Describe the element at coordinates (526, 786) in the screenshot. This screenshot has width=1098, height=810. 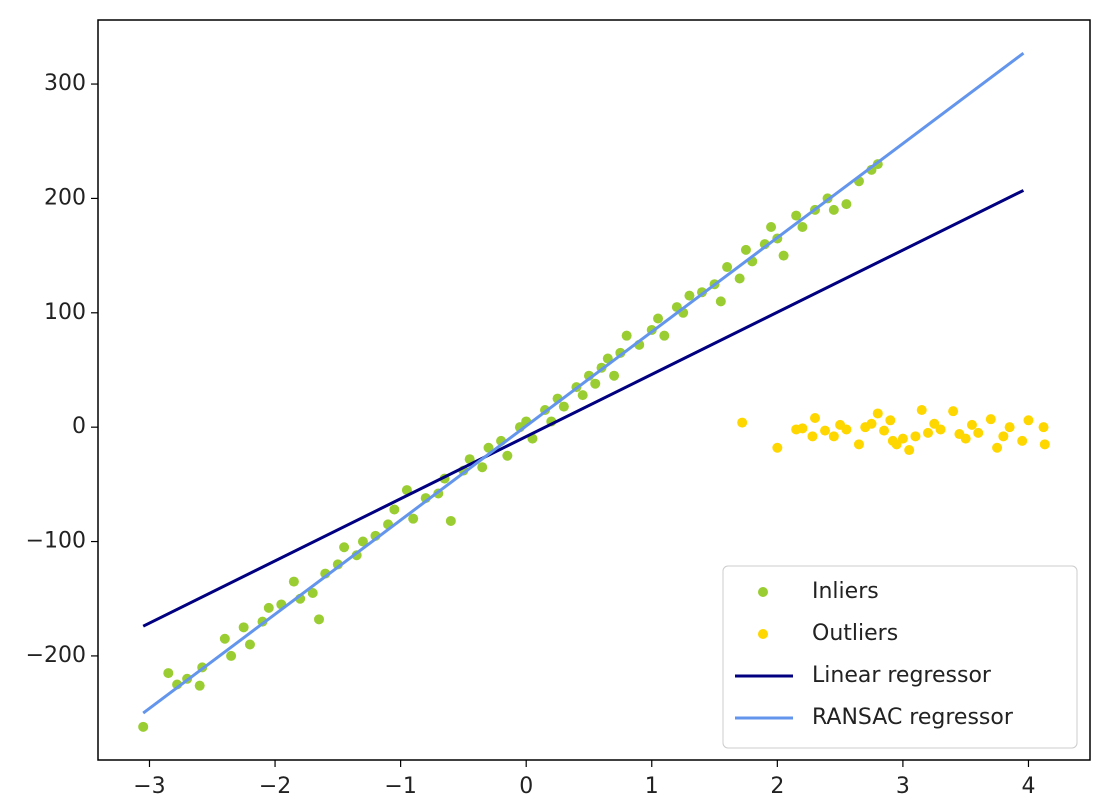
I see `x-tick-label: 0` at that location.